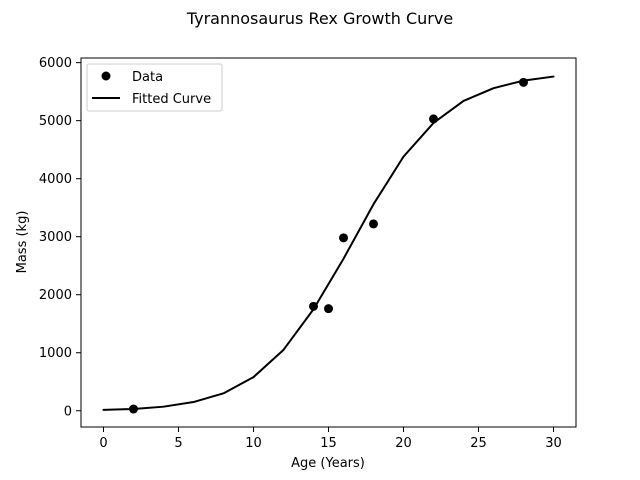 Image resolution: width=640 pixels, height=480 pixels. I want to click on y-axis-ticks: 0 1000 2000 3000 4000 5000 6000, so click(60, 237).